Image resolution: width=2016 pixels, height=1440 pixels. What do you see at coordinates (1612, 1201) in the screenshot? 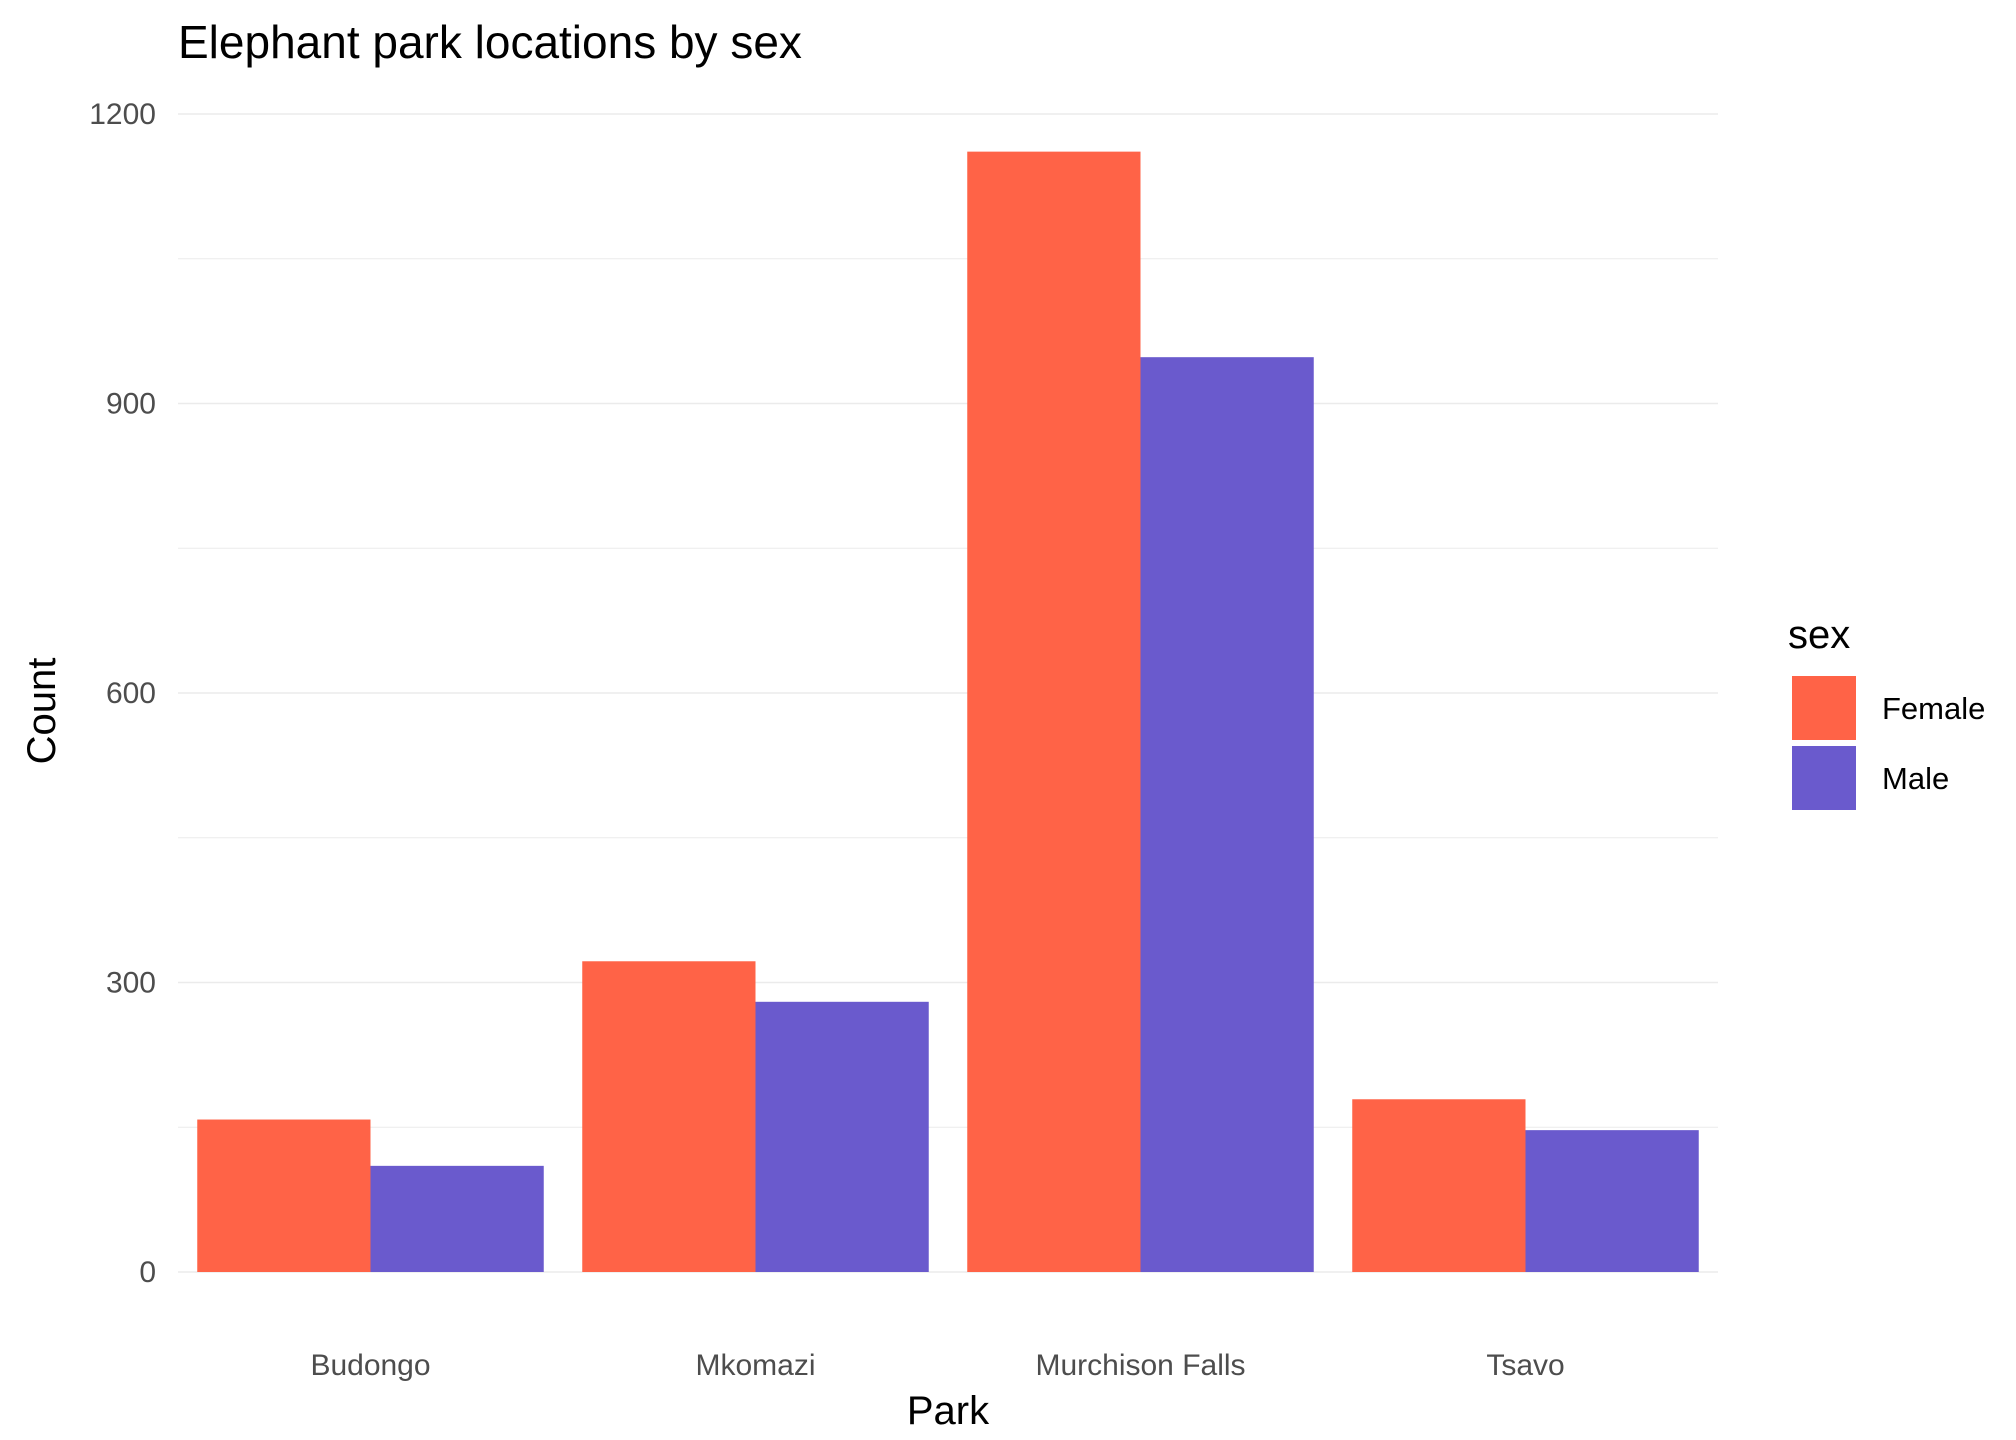
I see `bar-male-tsavo` at bounding box center [1612, 1201].